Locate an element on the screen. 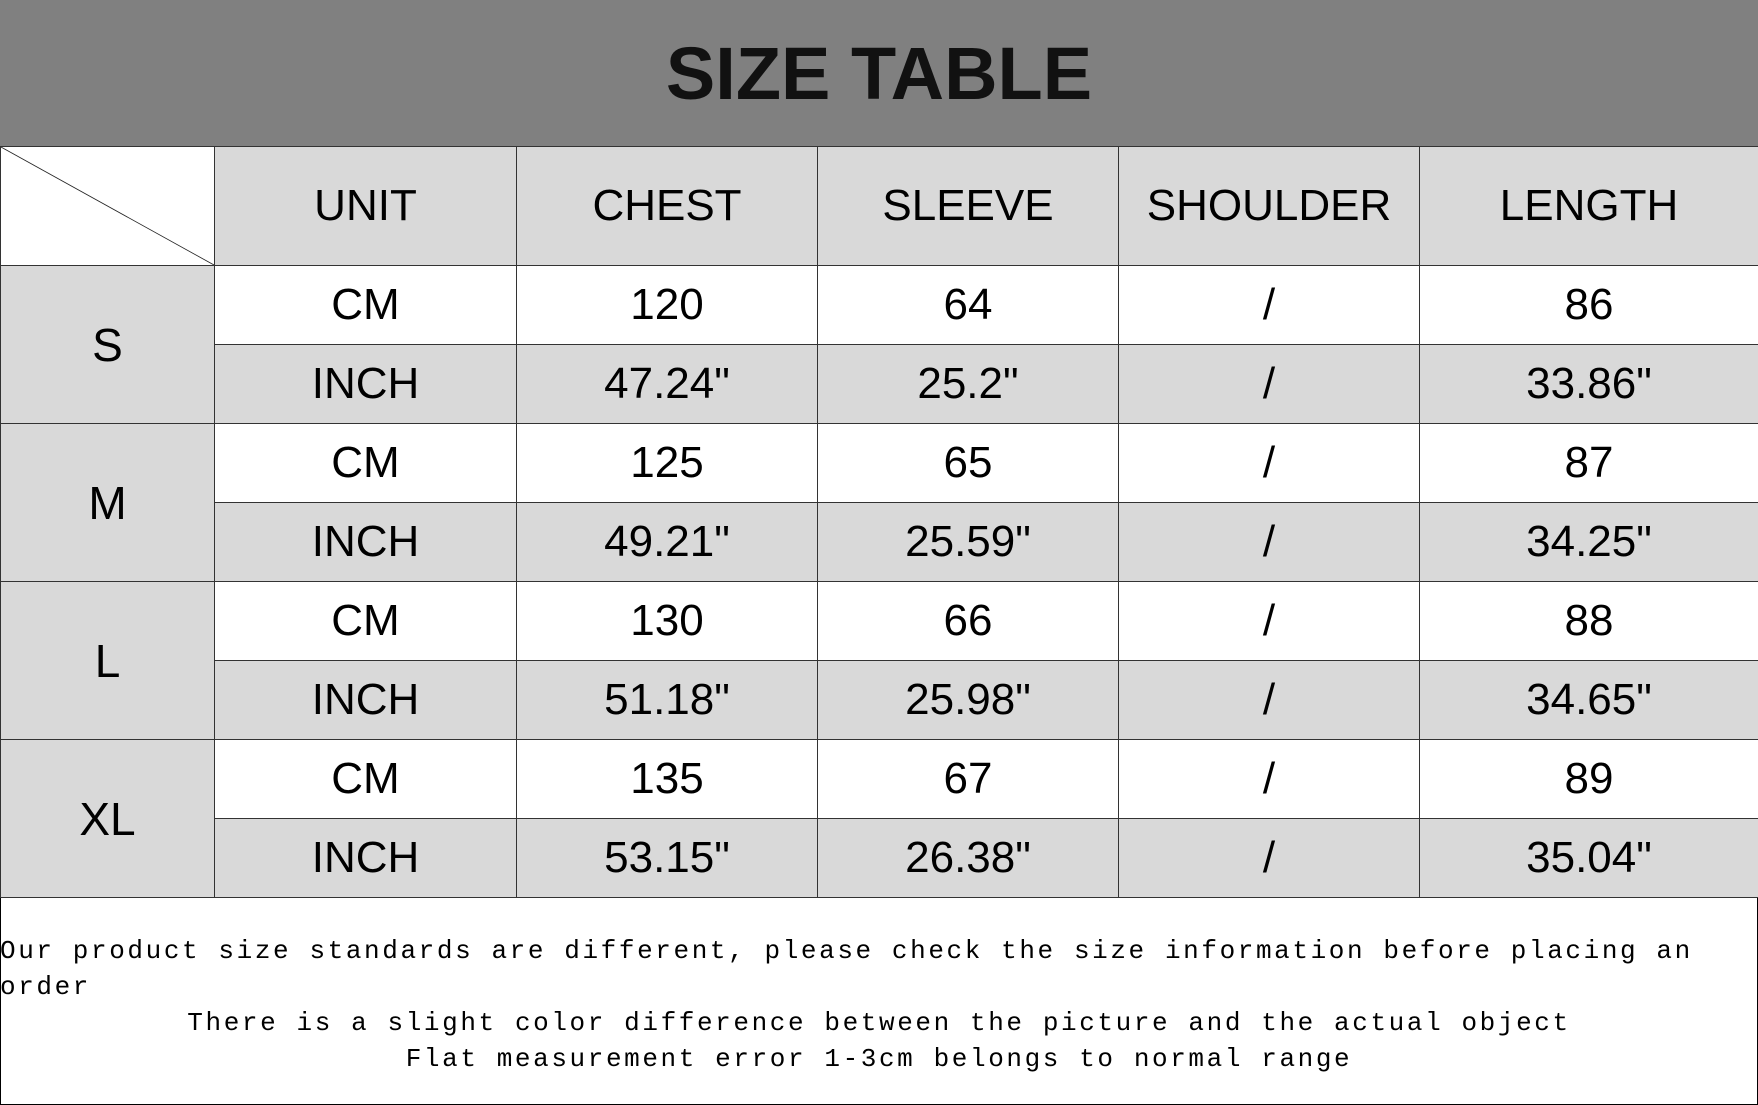 The image size is (1758, 1105). value-cell: 25.2" is located at coordinates (968, 384).